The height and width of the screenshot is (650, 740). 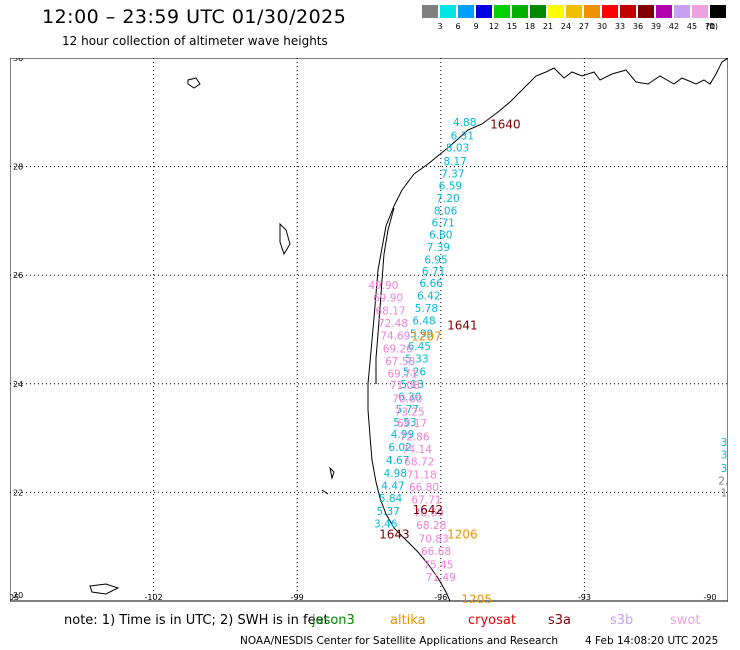 I want to click on wave-height-value: 4.47, so click(x=392, y=487).